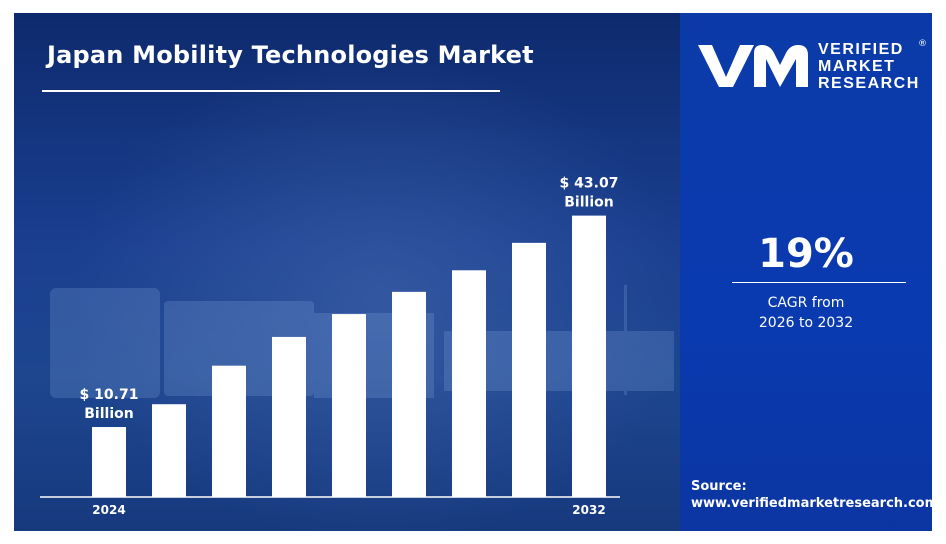  I want to click on bar-2029, so click(409, 394).